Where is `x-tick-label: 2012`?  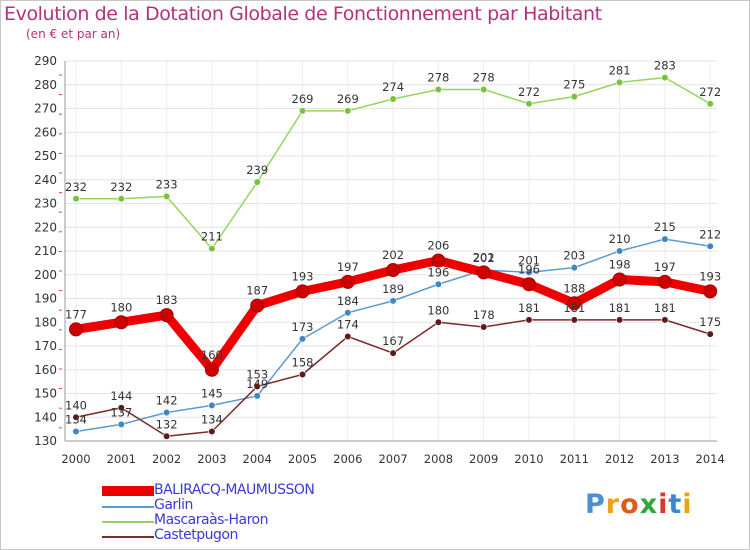
x-tick-label: 2012 is located at coordinates (619, 459).